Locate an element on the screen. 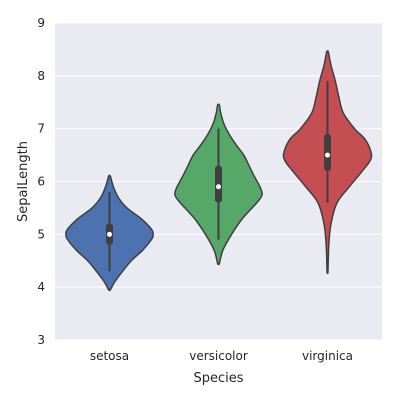 Image resolution: width=400 pixels, height=400 pixels. x-tick-versicolor: versicolor is located at coordinates (218, 356).